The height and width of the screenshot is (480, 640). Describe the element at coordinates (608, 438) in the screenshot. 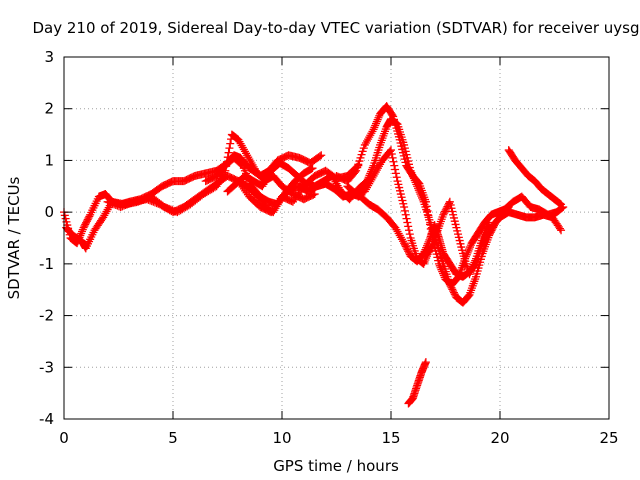

I see `x-tick-label: 25` at that location.